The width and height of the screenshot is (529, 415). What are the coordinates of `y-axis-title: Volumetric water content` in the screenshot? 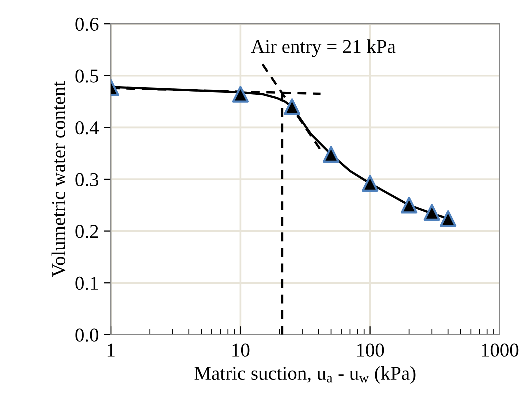 It's located at (59, 180).